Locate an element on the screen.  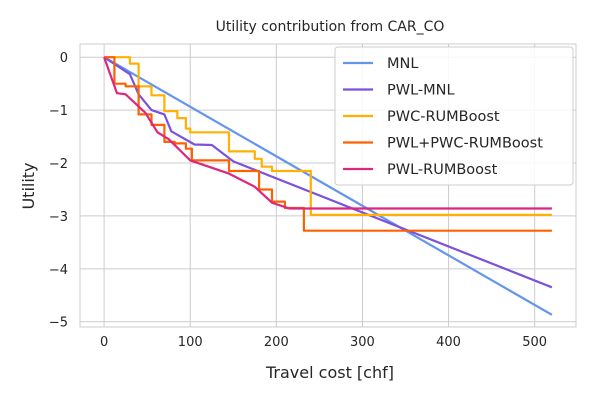
x-tick-labels: 0 100 200 300 400 500 is located at coordinates (323, 342).